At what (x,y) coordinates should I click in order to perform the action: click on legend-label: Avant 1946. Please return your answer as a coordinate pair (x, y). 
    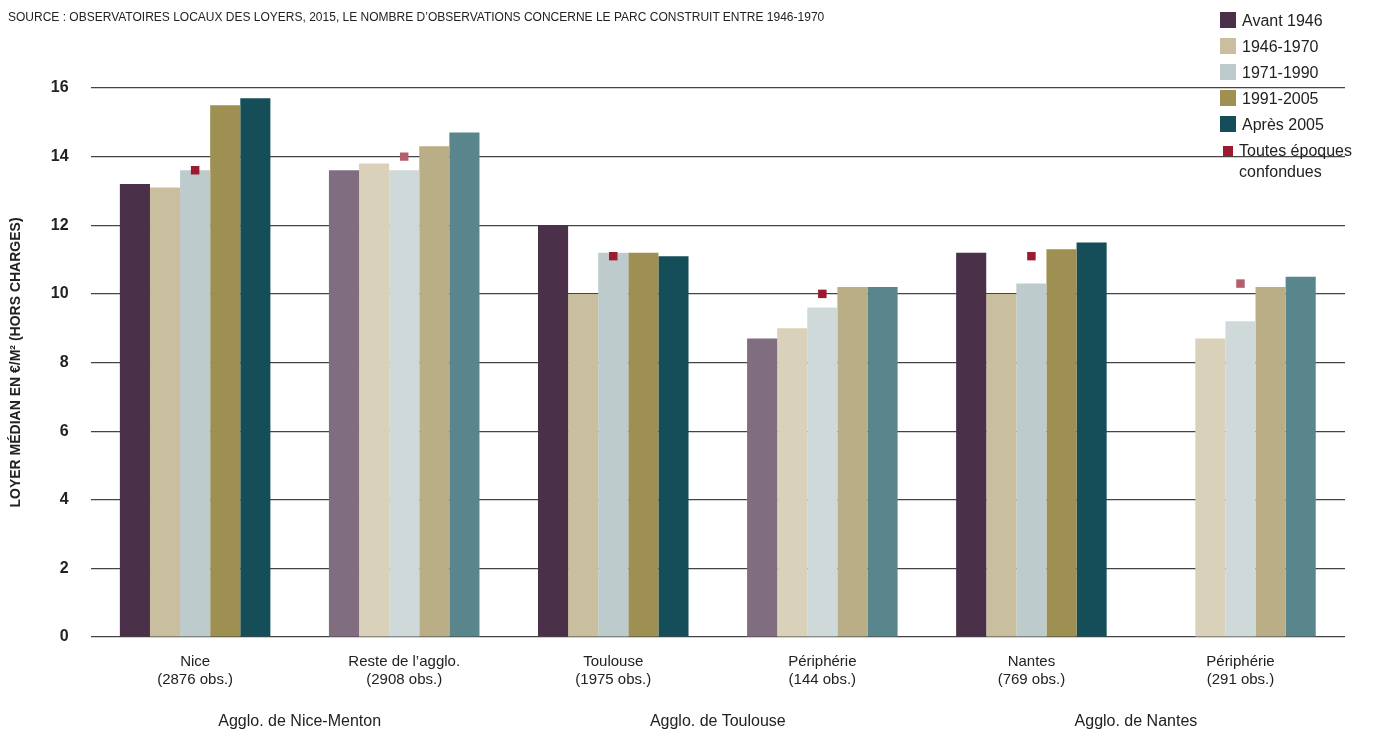
    Looking at the image, I should click on (1283, 21).